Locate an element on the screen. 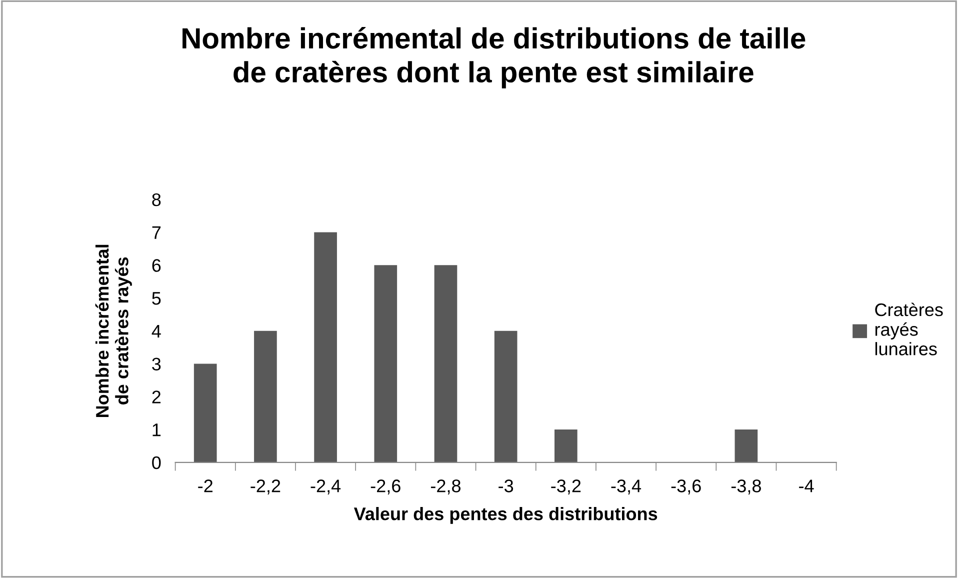  y-tick-label: 0 is located at coordinates (156, 463).